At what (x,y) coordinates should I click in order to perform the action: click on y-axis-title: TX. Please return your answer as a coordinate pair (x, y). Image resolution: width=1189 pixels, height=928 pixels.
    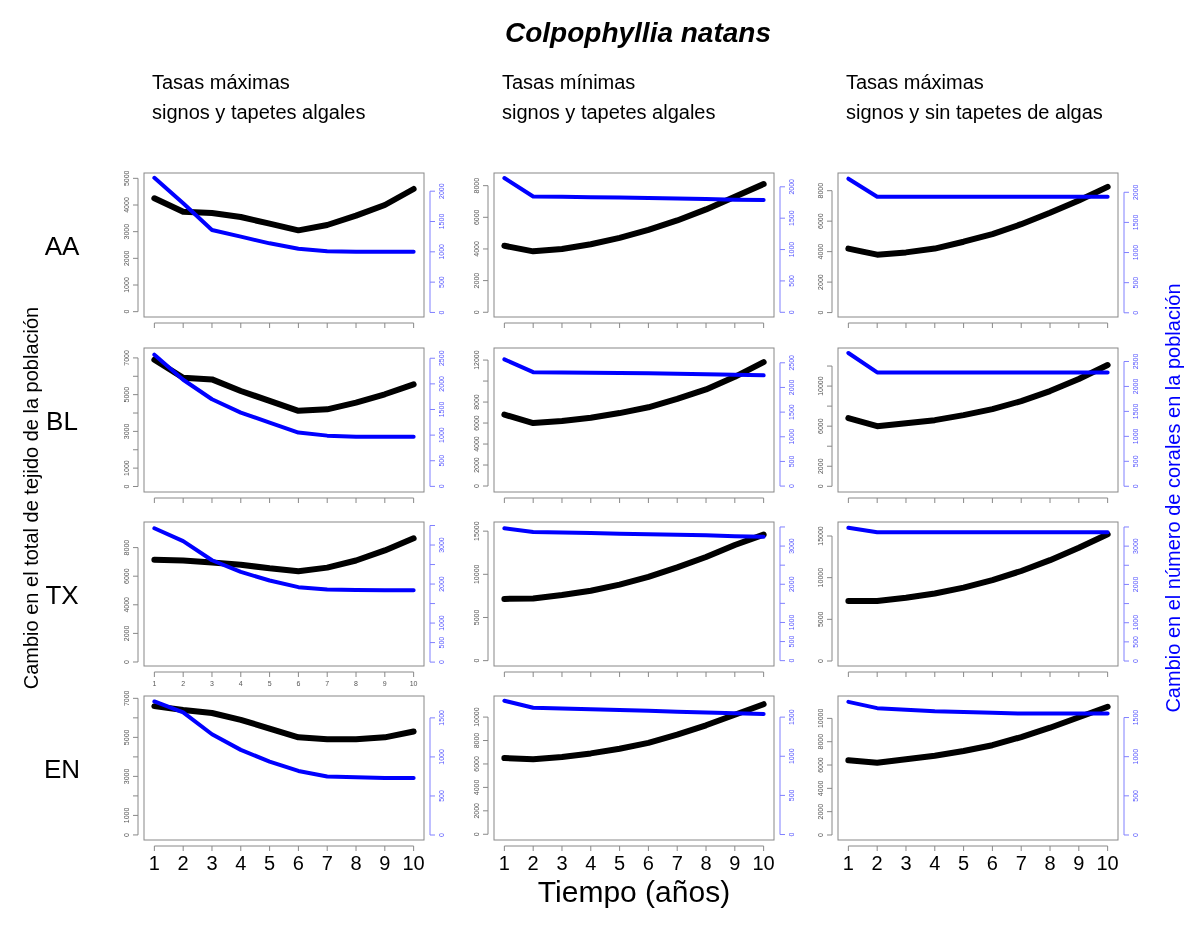
    Looking at the image, I should click on (62, 595).